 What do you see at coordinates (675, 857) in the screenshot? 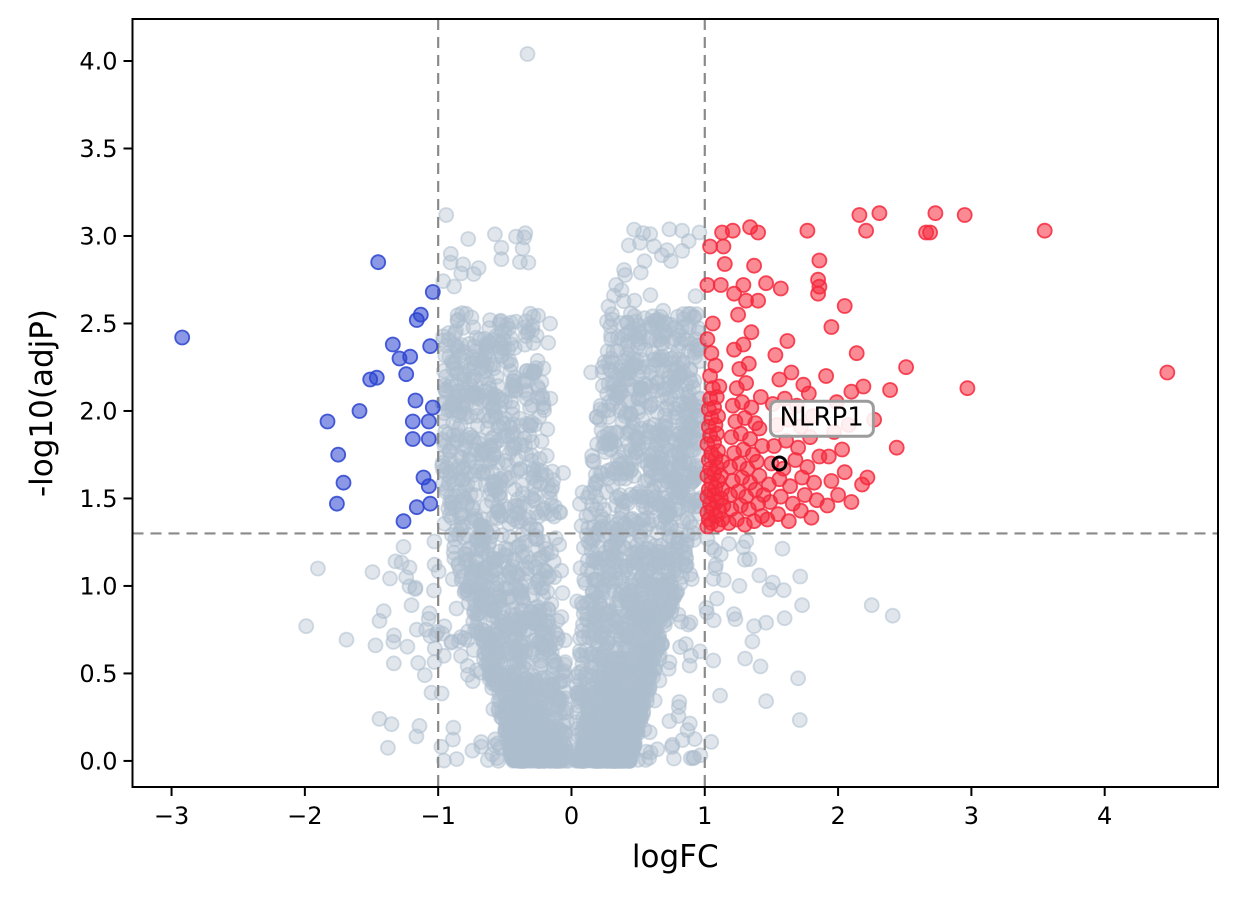
I see `x-axis-label: logFC` at bounding box center [675, 857].